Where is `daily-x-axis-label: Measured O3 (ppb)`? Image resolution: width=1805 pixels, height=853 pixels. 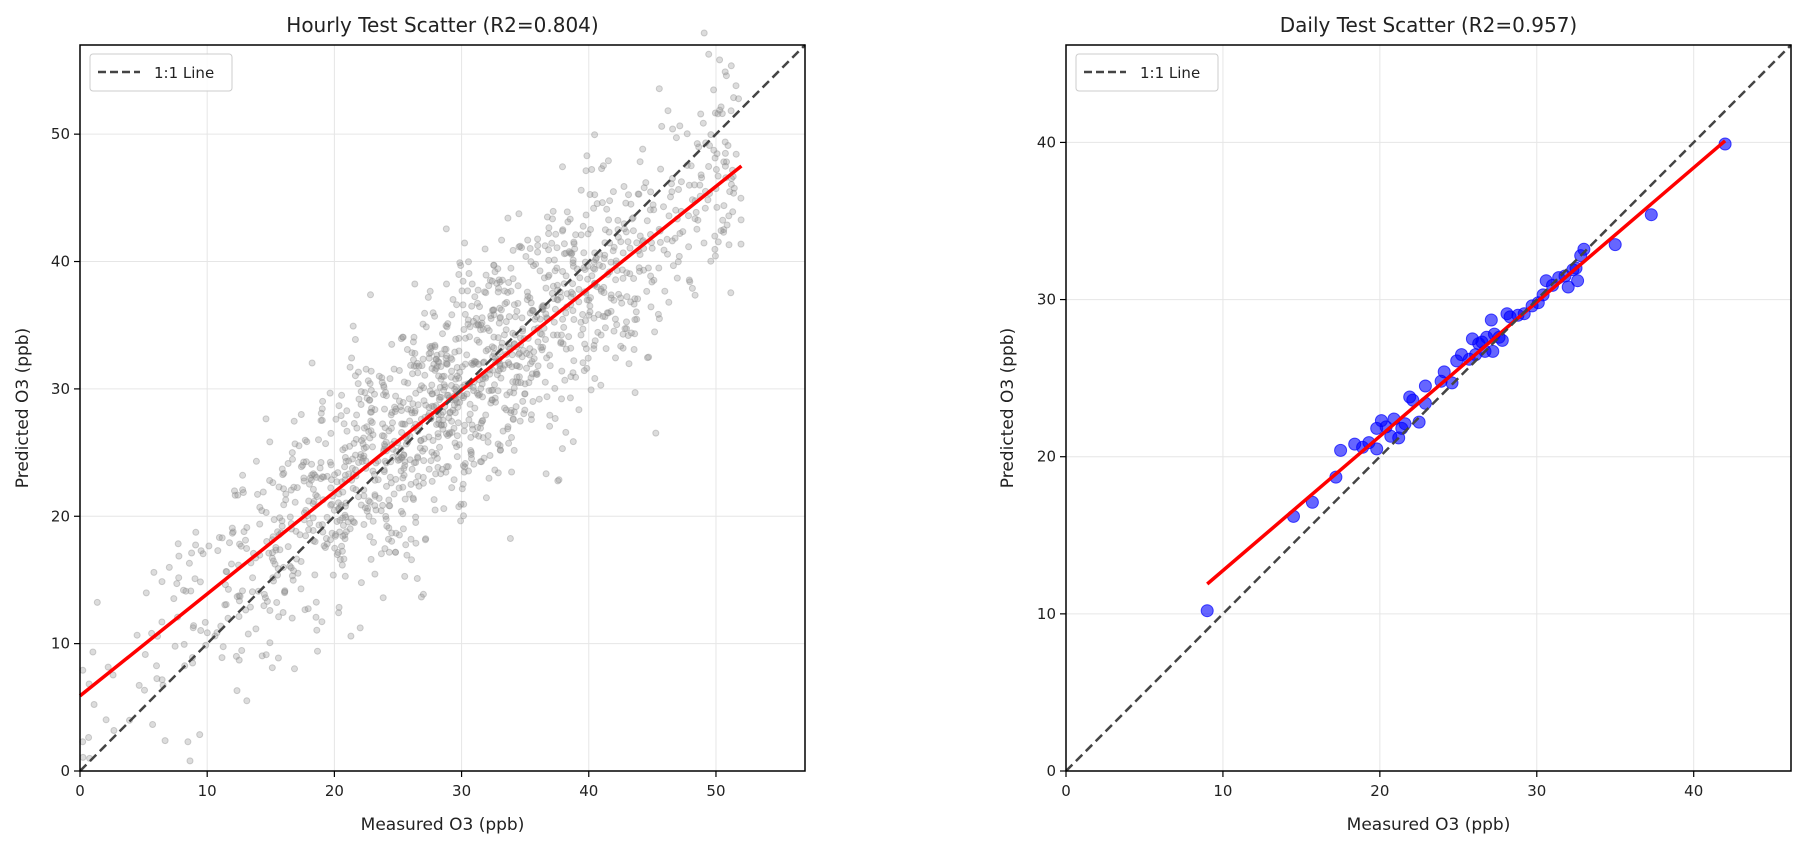 daily-x-axis-label: Measured O3 (ppb) is located at coordinates (1429, 825).